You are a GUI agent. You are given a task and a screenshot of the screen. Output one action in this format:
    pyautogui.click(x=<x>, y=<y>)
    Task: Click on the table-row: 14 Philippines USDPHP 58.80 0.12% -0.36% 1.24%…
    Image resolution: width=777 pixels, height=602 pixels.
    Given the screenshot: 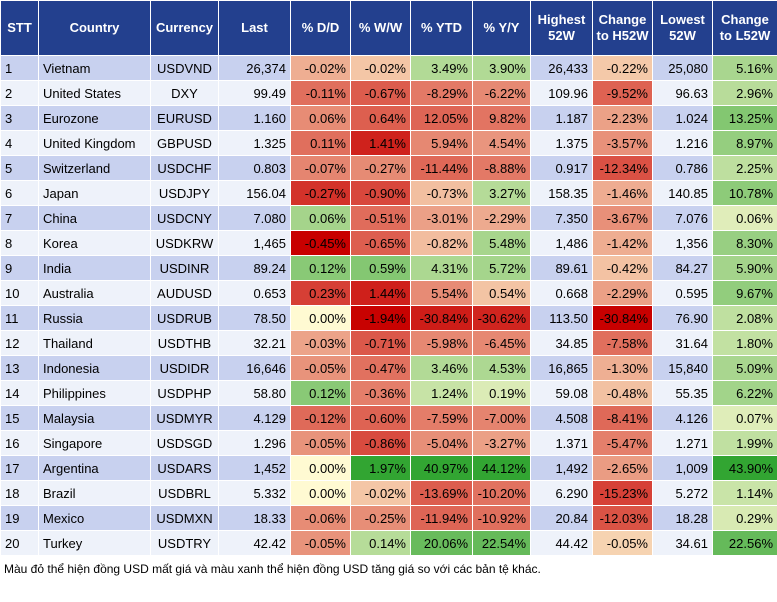 What is the action you would take?
    pyautogui.click(x=388, y=393)
    